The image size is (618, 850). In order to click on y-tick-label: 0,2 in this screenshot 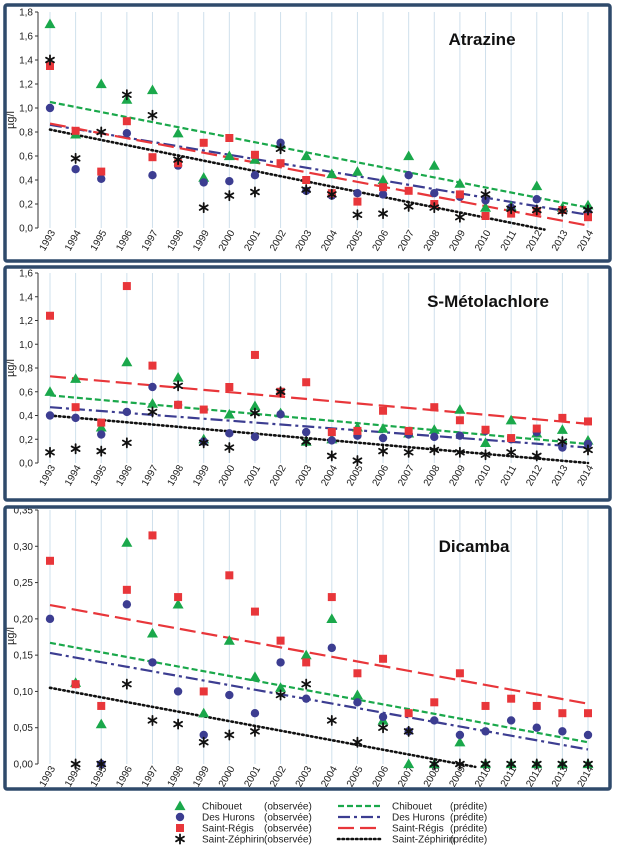, I will do `click(26, 440)`.